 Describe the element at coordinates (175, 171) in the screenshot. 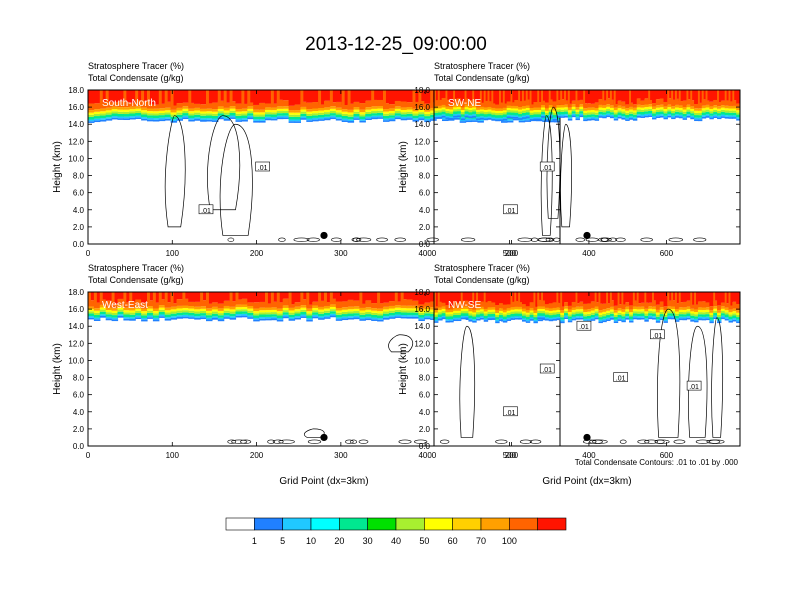

I see `condensate-contour` at that location.